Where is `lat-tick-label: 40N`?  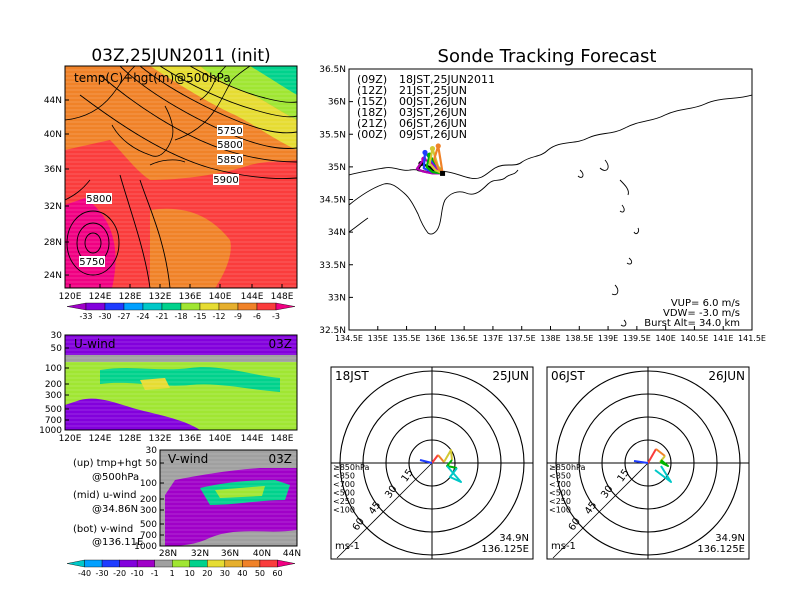 lat-tick-label: 40N is located at coordinates (262, 554).